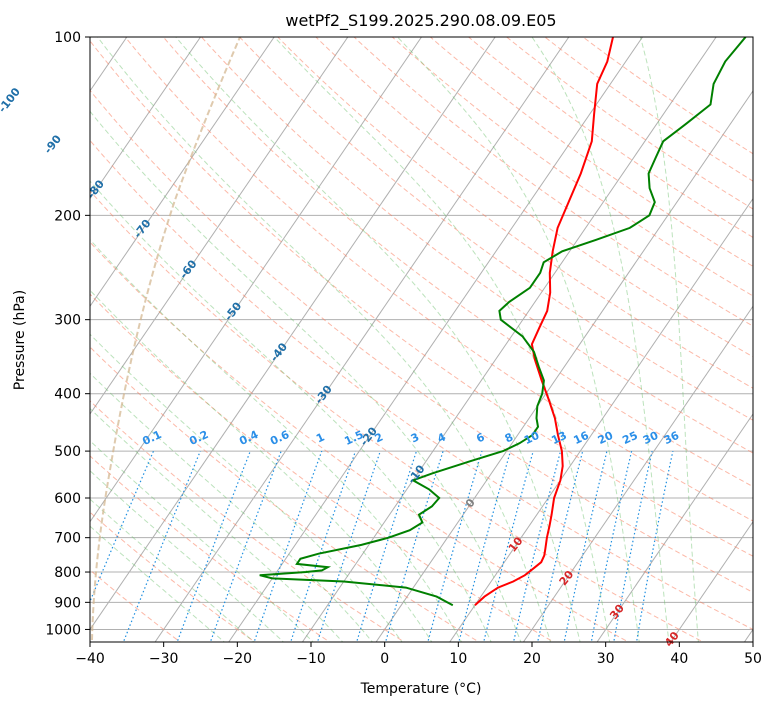 Image resolution: width=775 pixels, height=708 pixels. What do you see at coordinates (606, 438) in the screenshot?
I see `mixing-ratio-label: 20` at bounding box center [606, 438].